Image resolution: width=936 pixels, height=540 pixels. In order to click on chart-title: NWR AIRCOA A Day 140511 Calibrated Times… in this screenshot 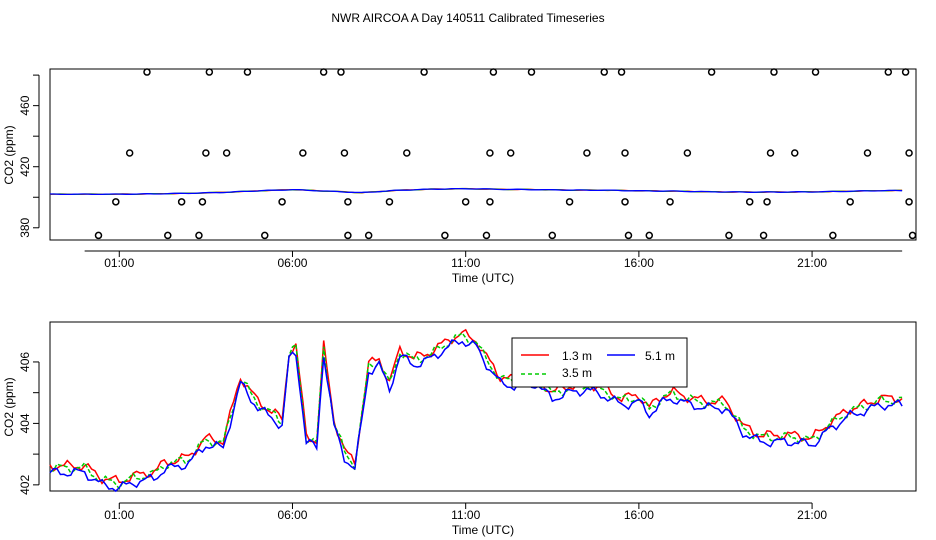, I will do `click(467, 18)`.